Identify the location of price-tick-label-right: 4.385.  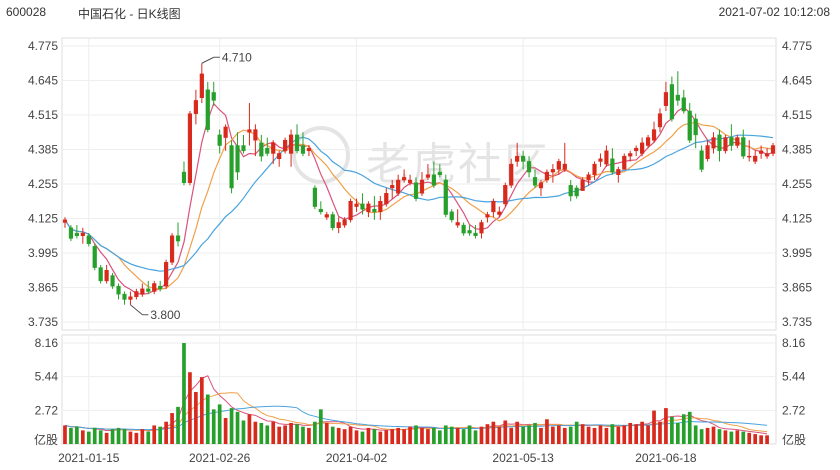
(797, 150).